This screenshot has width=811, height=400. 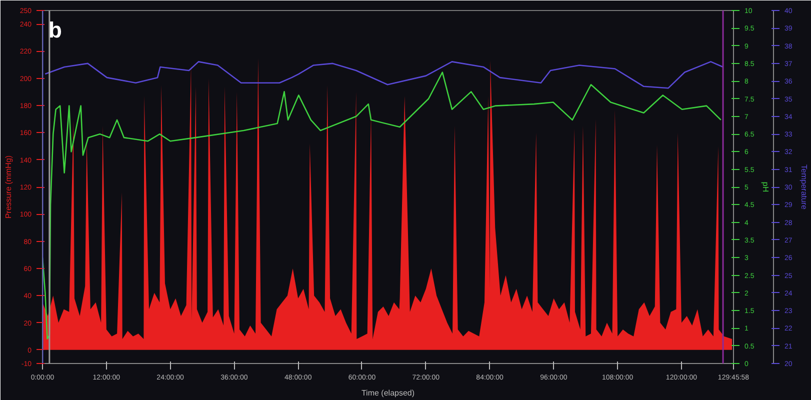 I want to click on y-axis-title: Pressure (mmHg), so click(x=8, y=187).